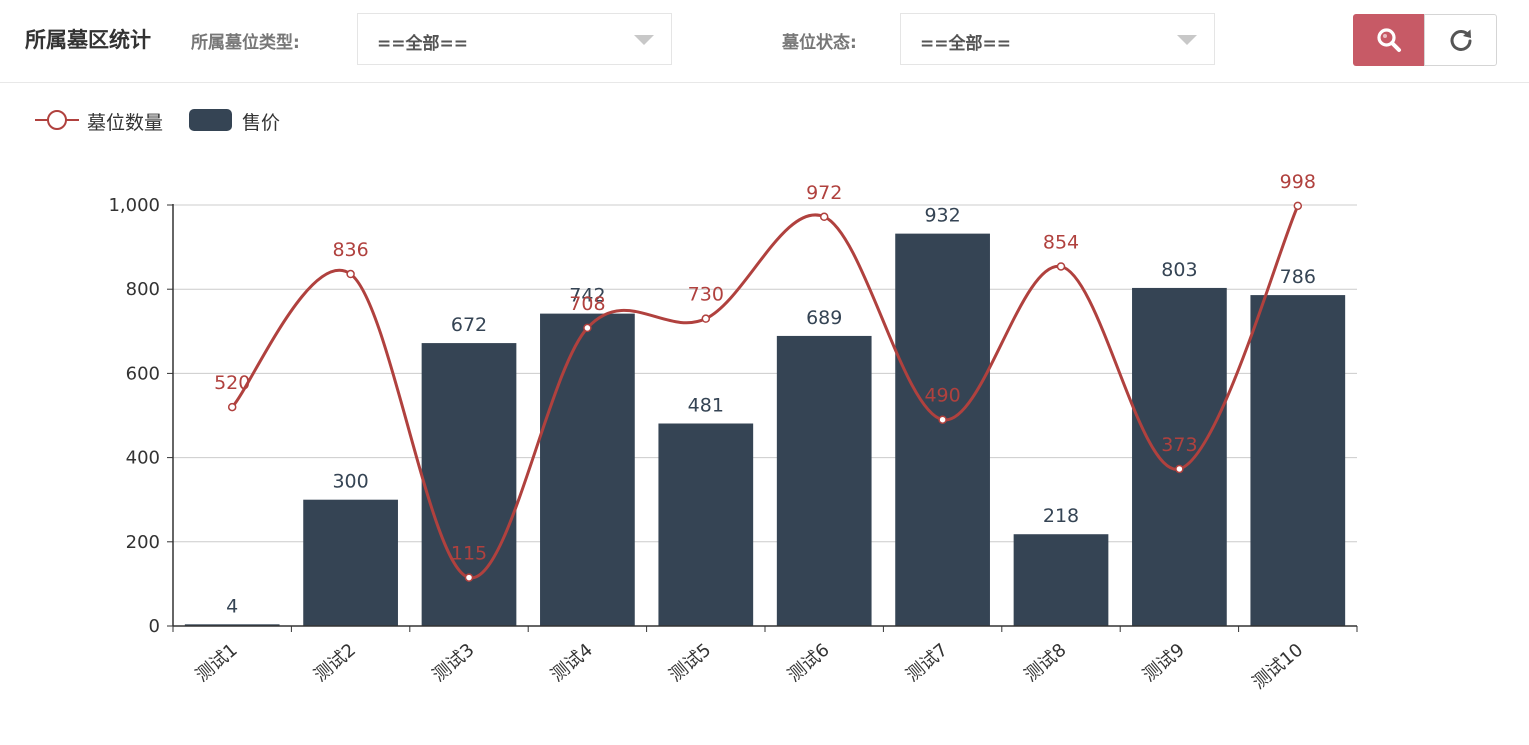 The width and height of the screenshot is (1529, 745). I want to click on legend-item-price: 售价, so click(244, 120).